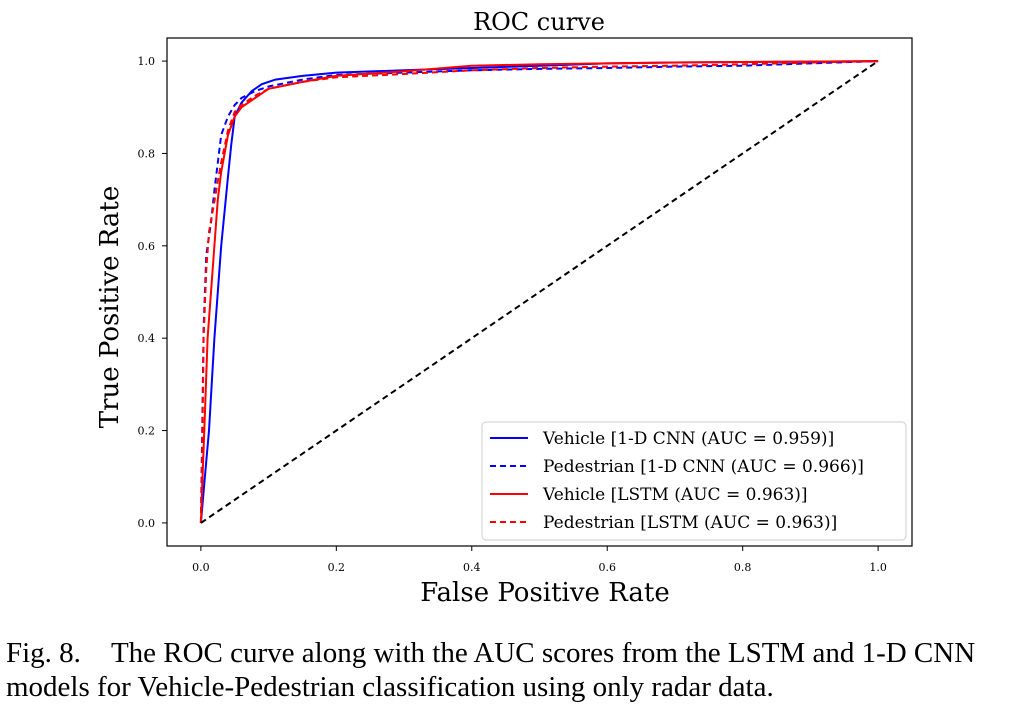 Image resolution: width=1015 pixels, height=723 pixels. I want to click on x-tick-label: 0.8, so click(743, 567).